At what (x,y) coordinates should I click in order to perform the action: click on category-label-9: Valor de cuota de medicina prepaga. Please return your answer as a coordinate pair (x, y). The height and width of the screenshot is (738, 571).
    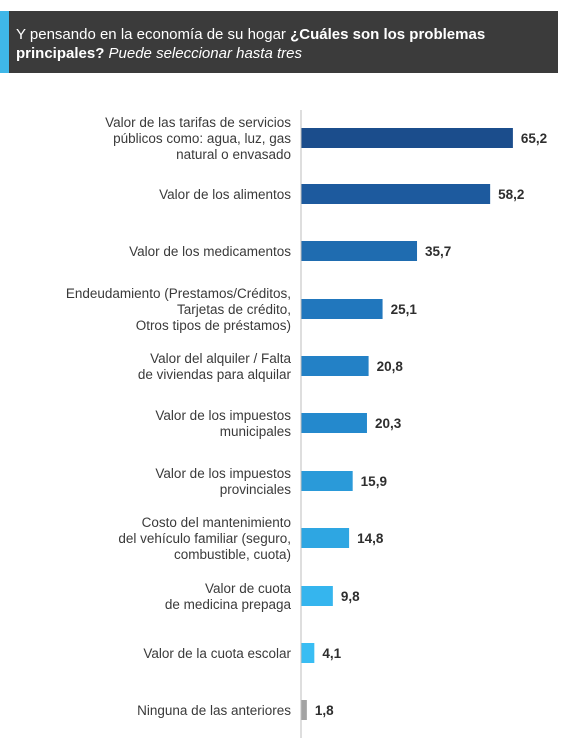
    Looking at the image, I should click on (228, 596).